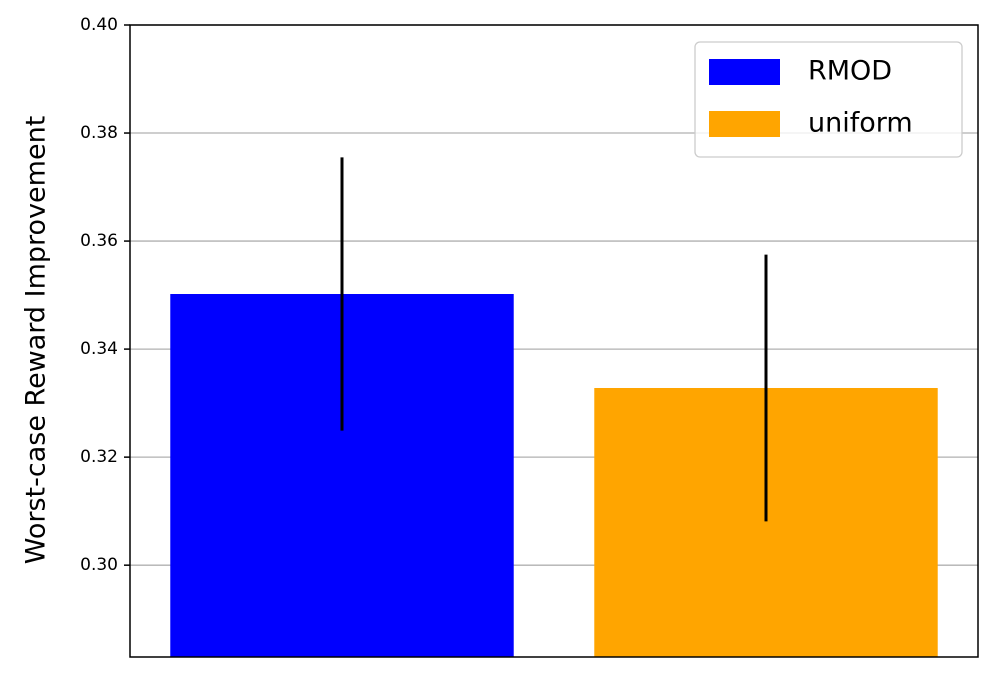  Describe the element at coordinates (99, 349) in the screenshot. I see `y-tick-label: 0.34` at that location.